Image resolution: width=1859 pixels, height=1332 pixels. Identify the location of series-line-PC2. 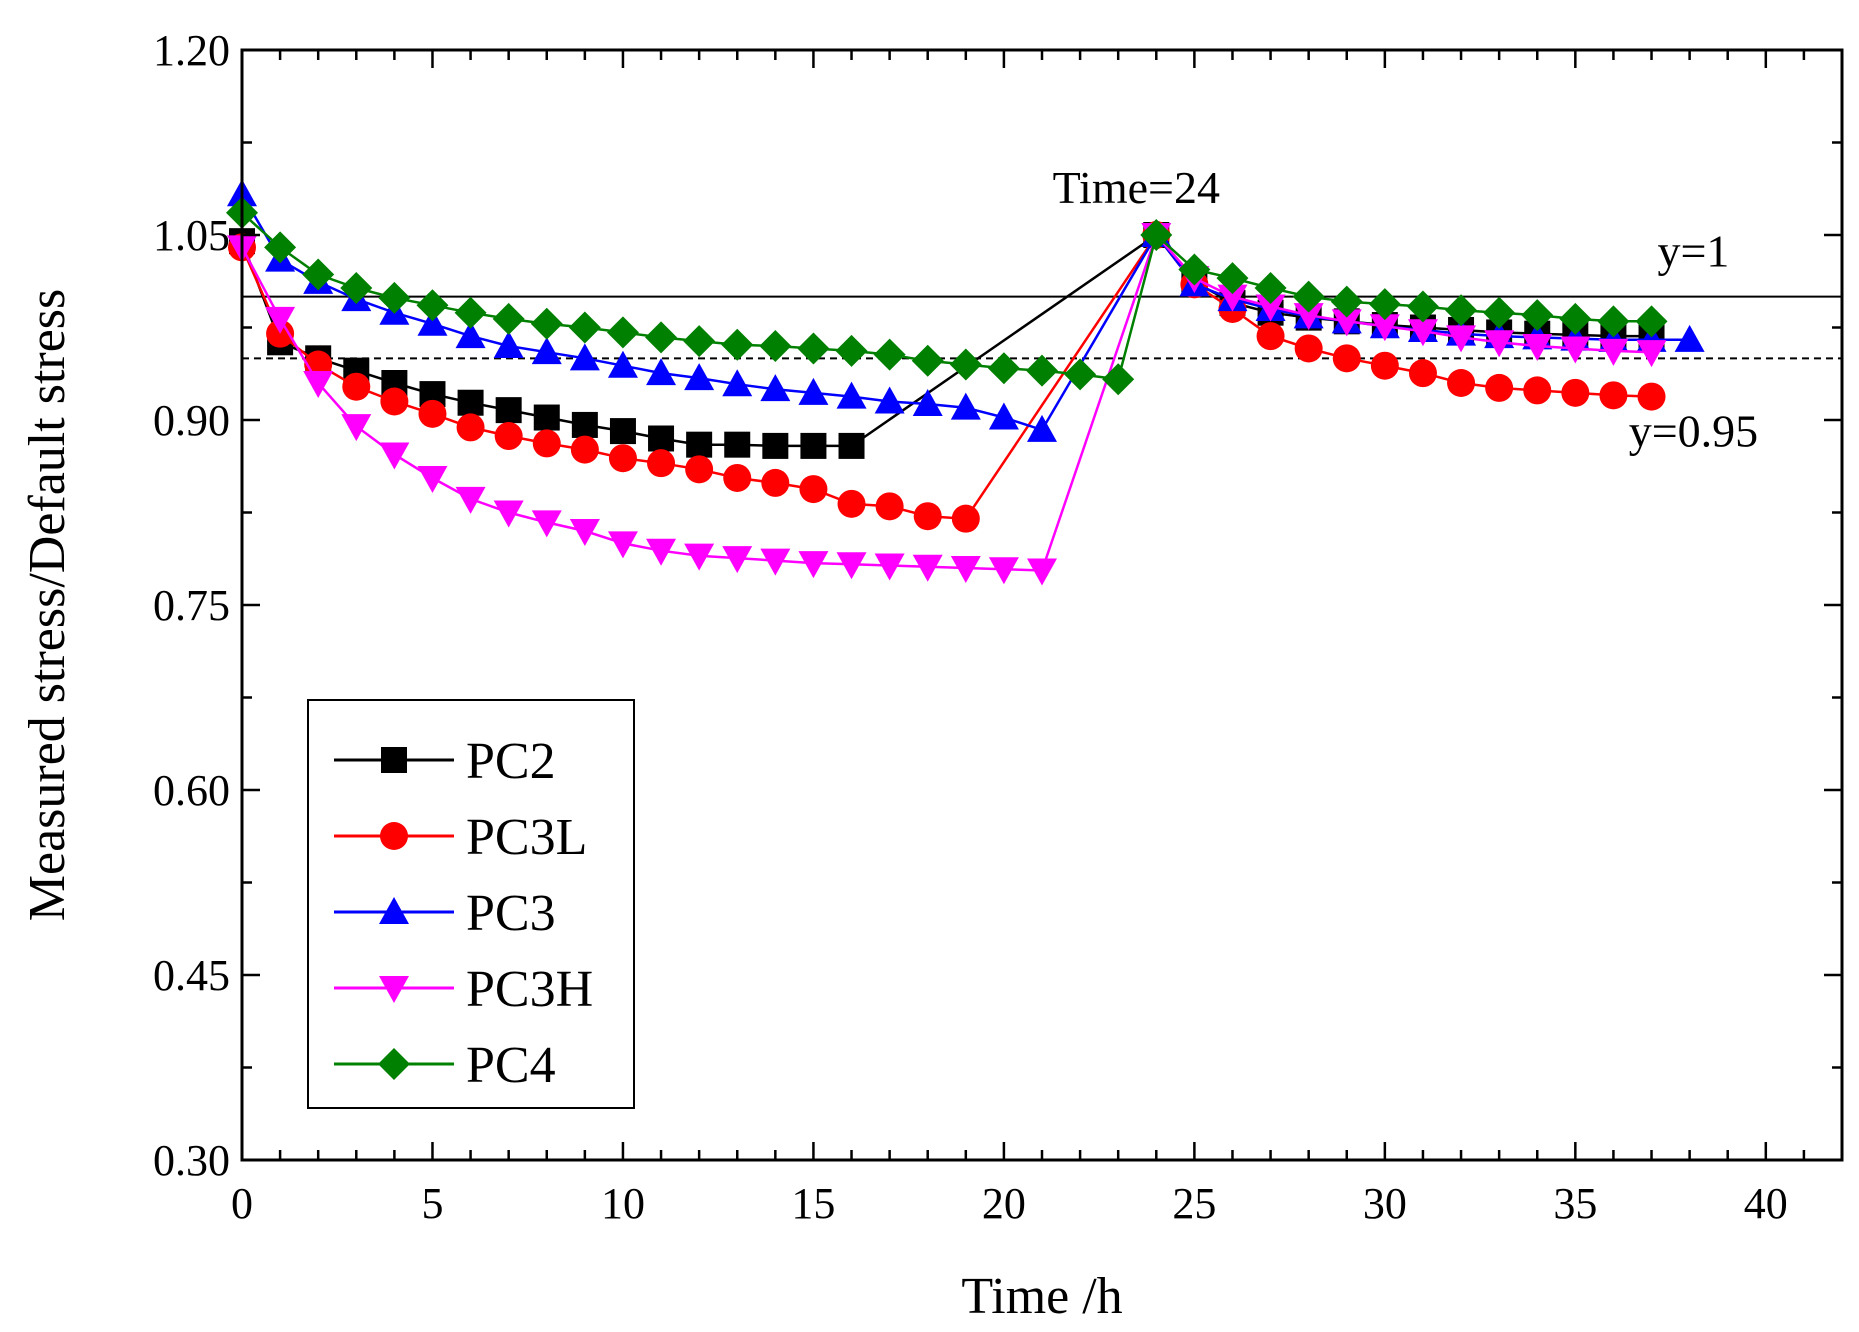
(946, 340).